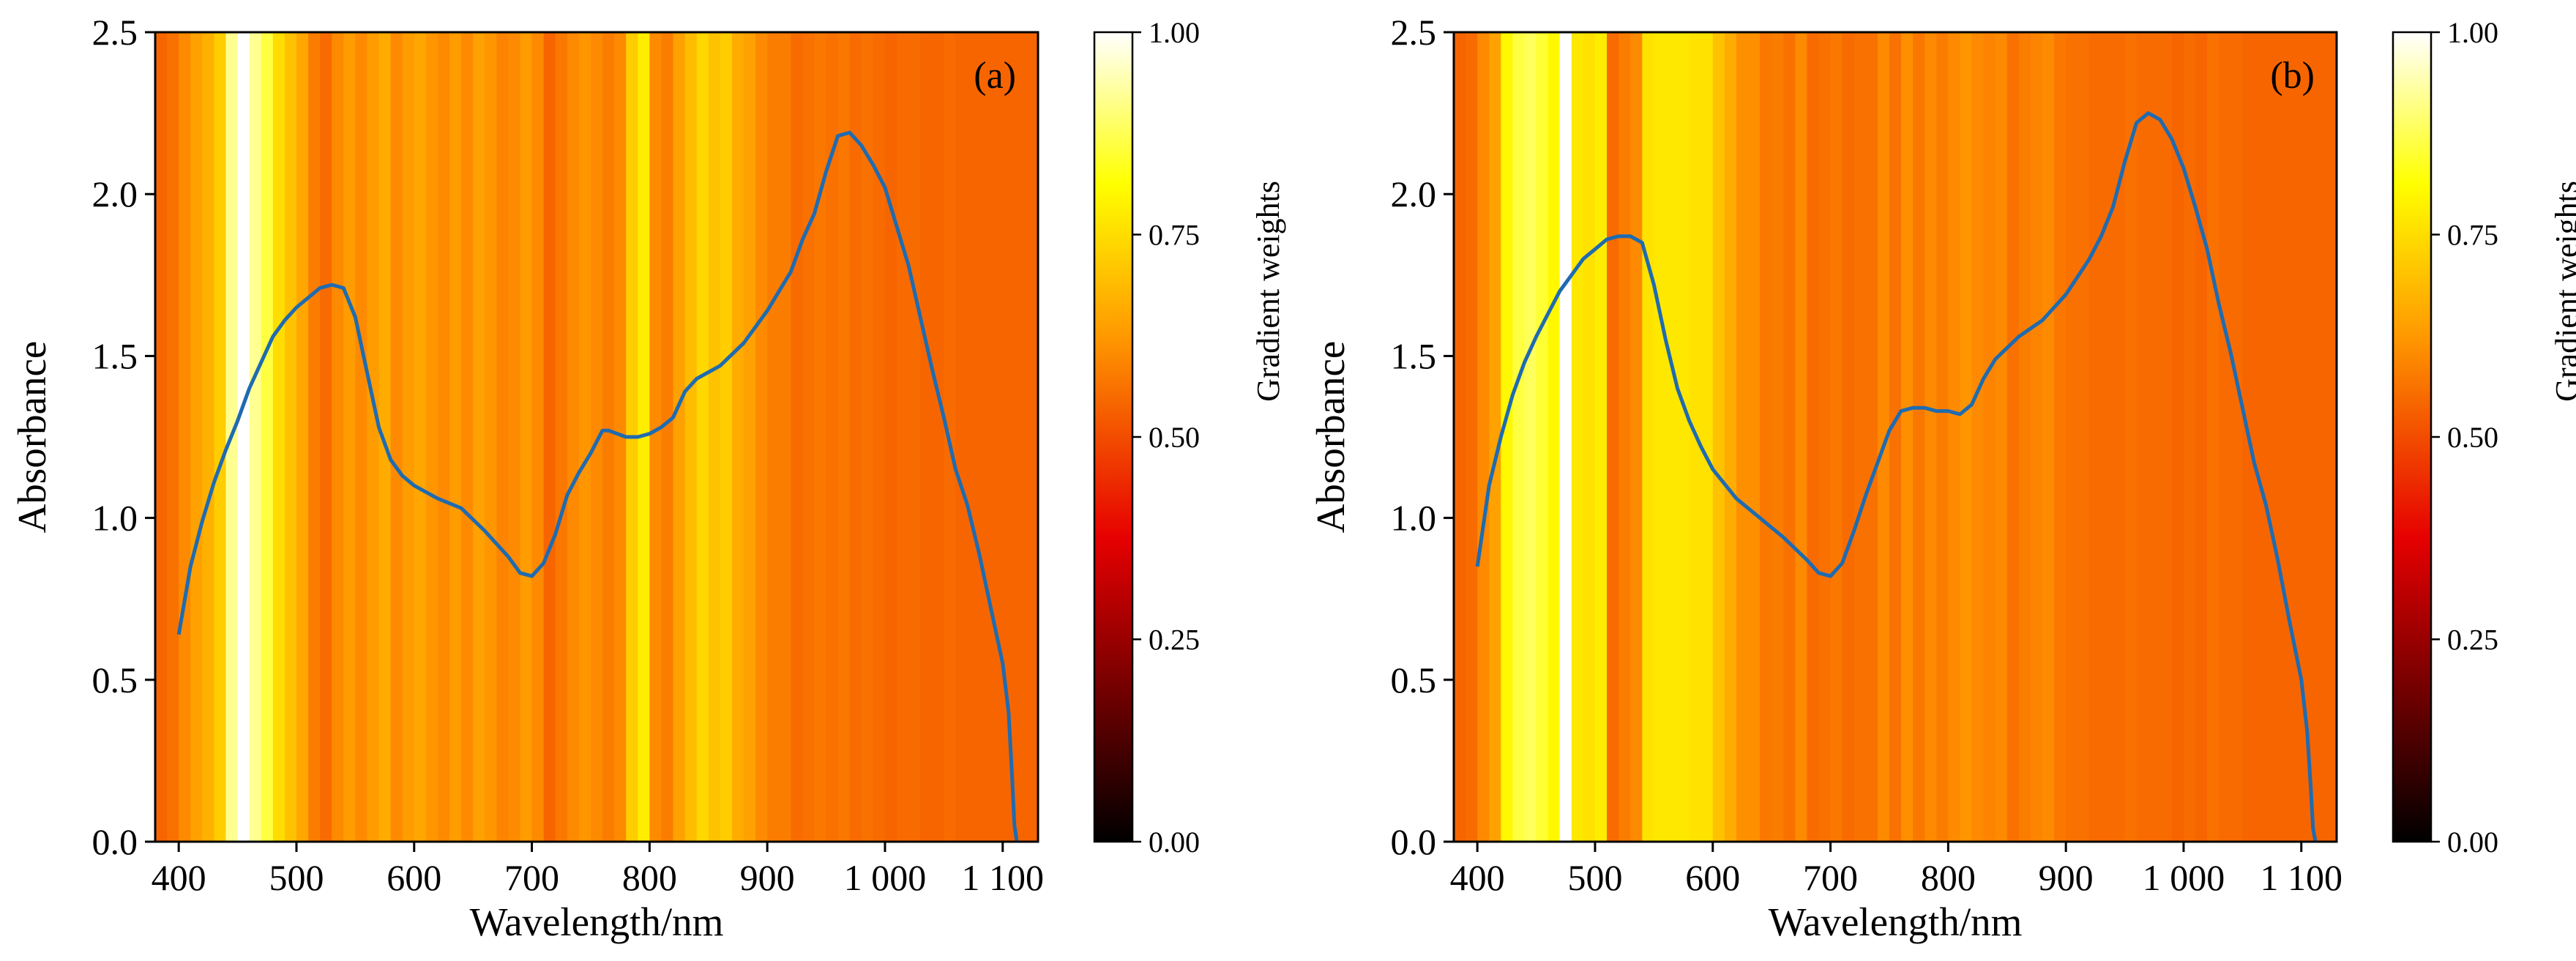 Image resolution: width=2576 pixels, height=961 pixels. I want to click on y-tick-label: 1.0, so click(1414, 519).